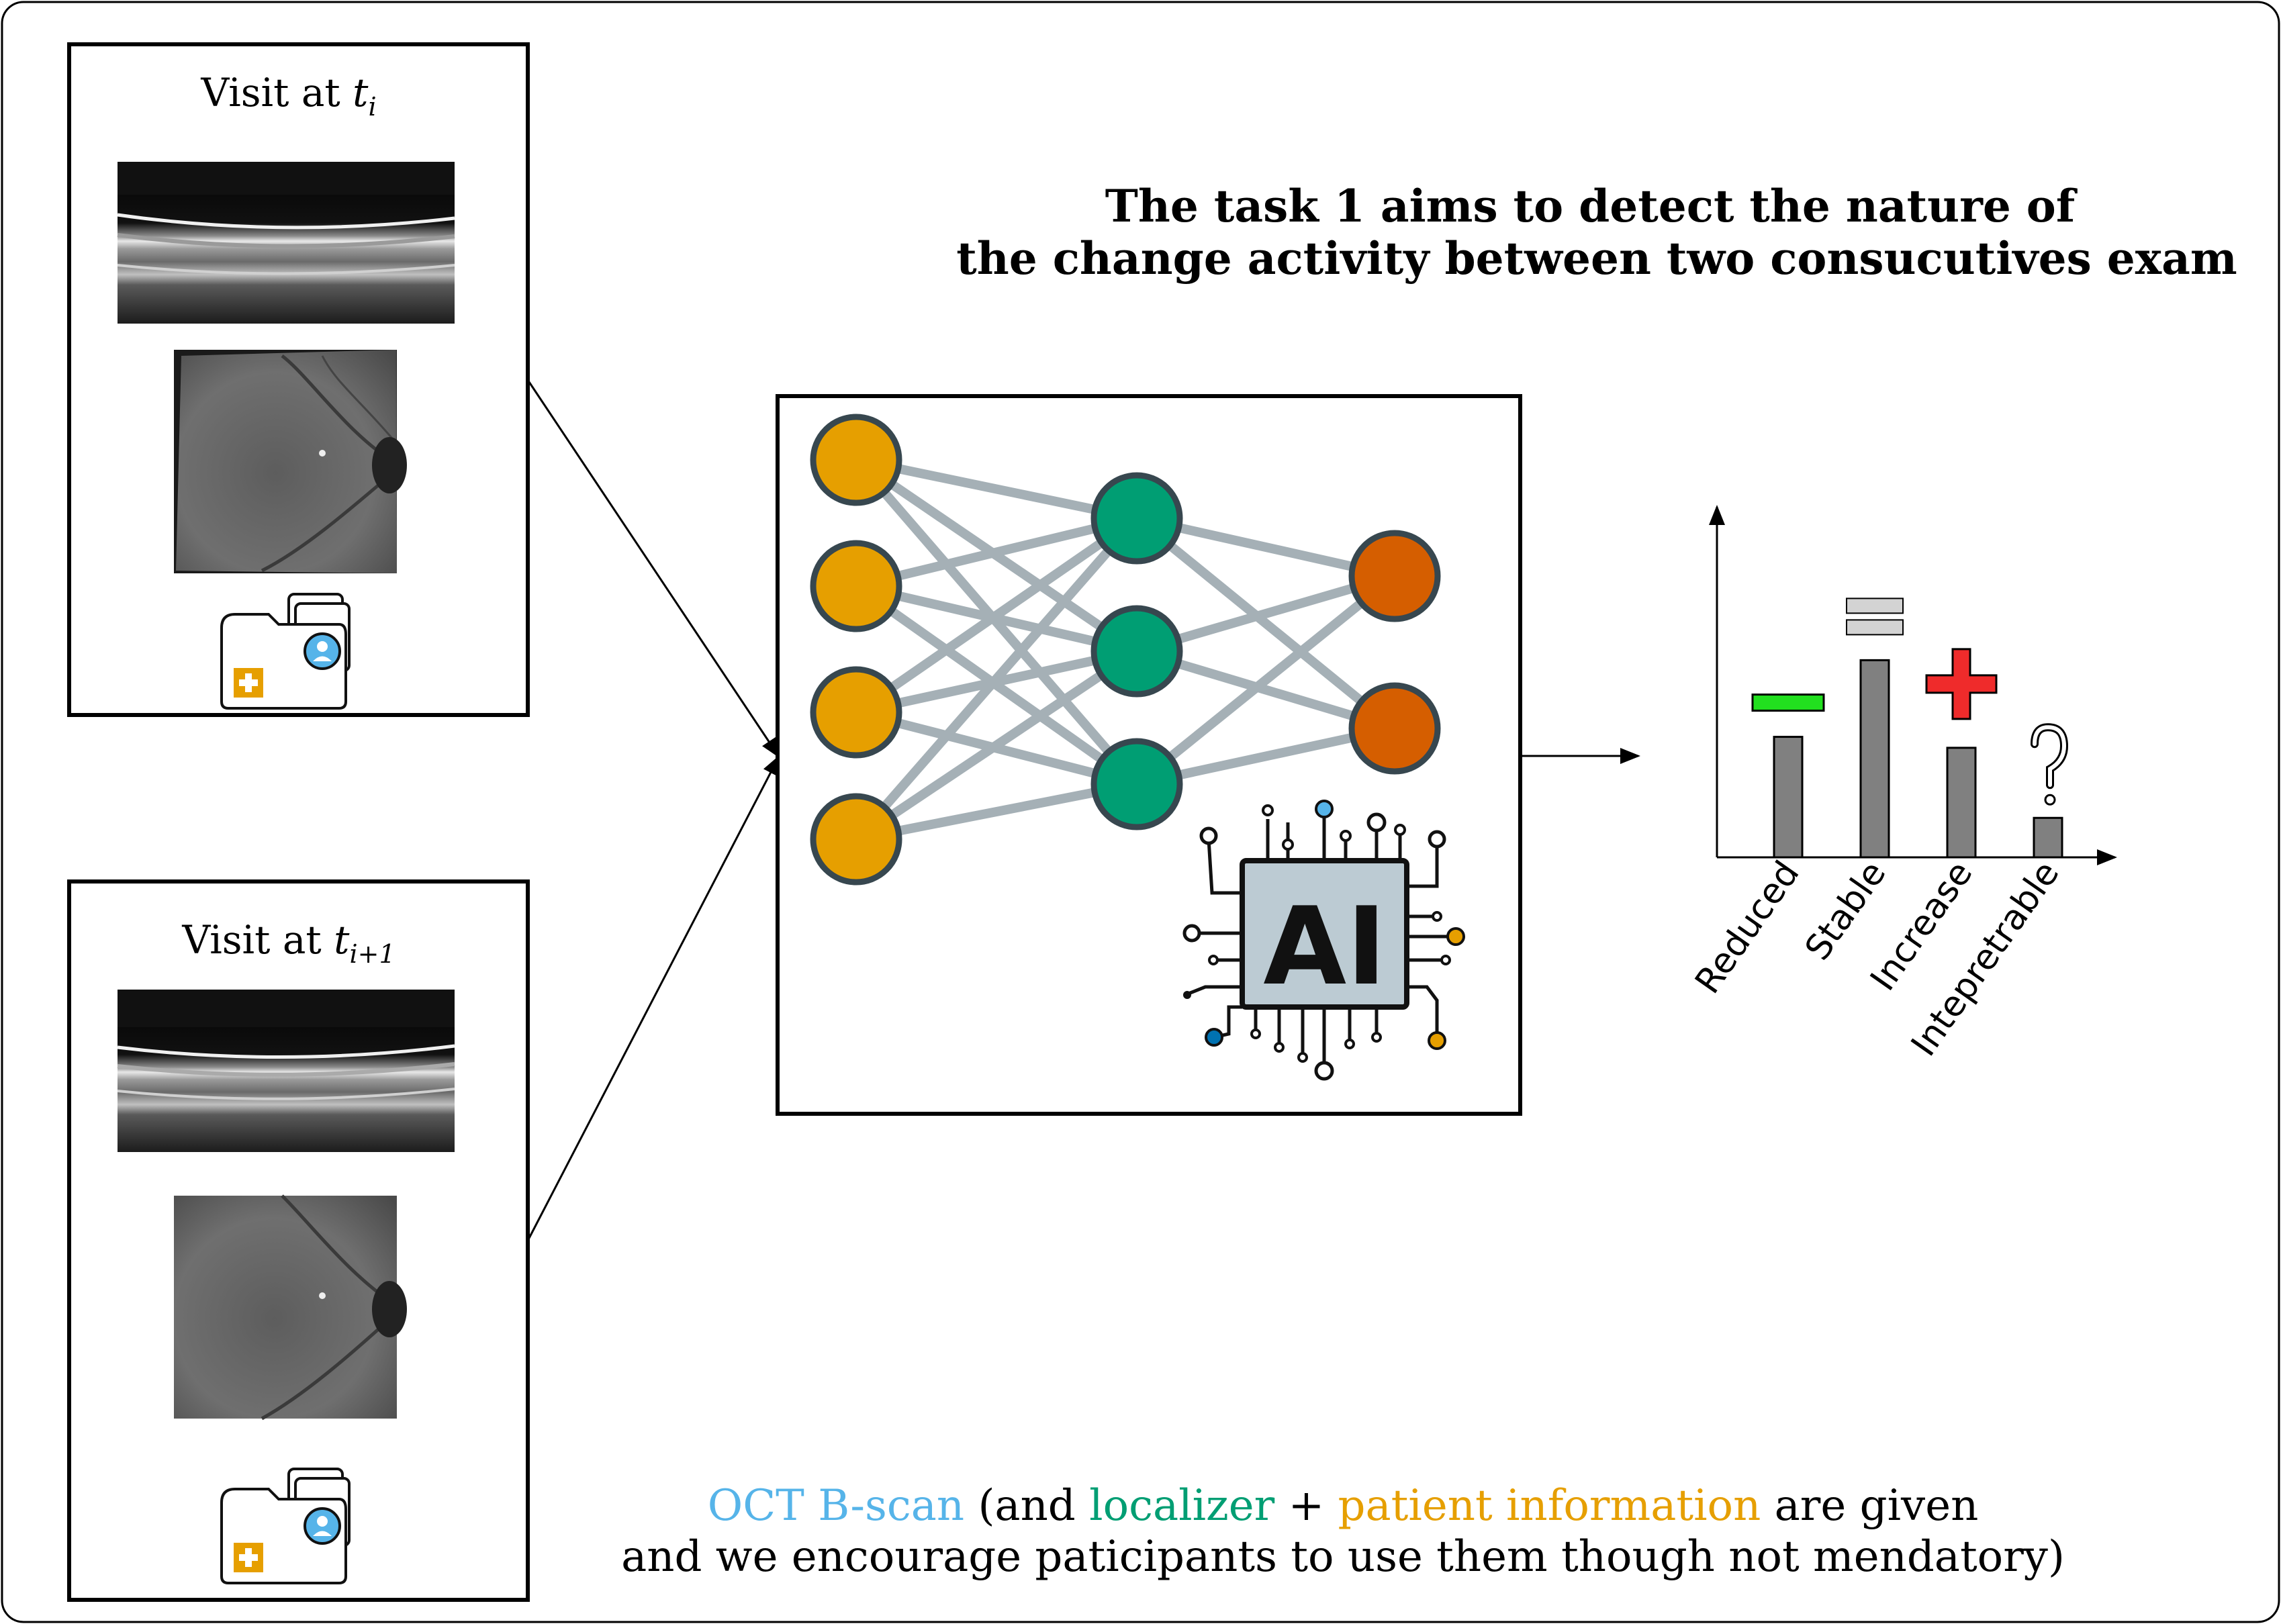  Describe the element at coordinates (1026, 1506) in the screenshot. I see `caption-text-a: (and` at that location.